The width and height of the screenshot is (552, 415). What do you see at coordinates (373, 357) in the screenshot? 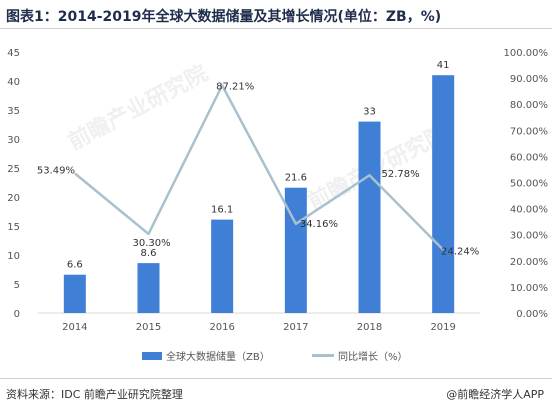
I see `legend-line-label: 同比增长（%）` at bounding box center [373, 357].